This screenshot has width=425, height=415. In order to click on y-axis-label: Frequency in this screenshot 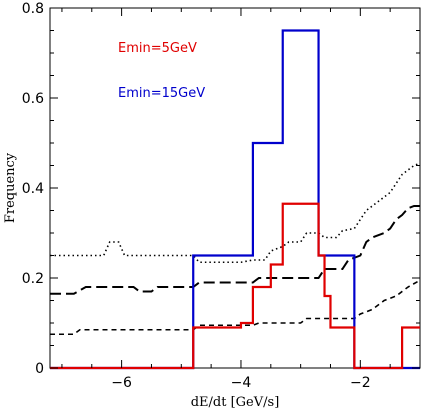, I will do `click(10, 187)`.